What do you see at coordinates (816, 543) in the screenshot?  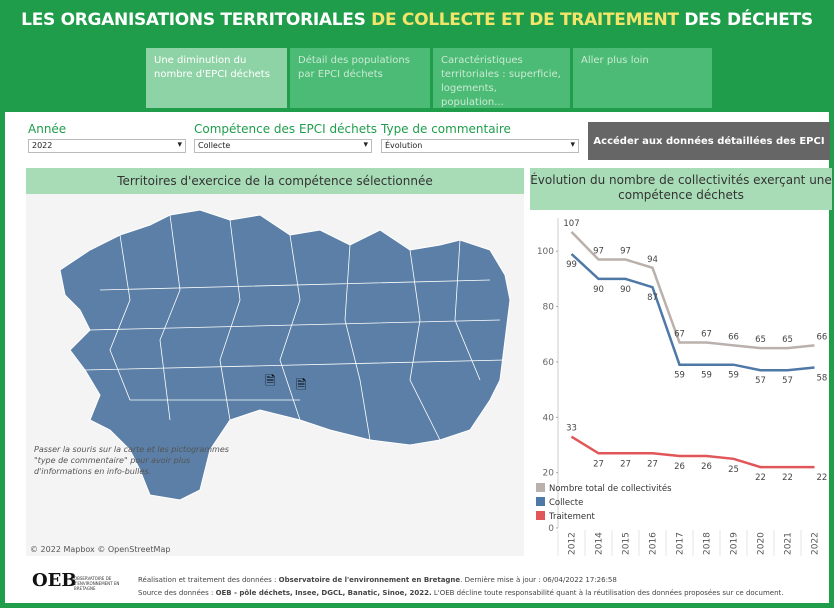 I see `x-tick-label: 2022` at bounding box center [816, 543].